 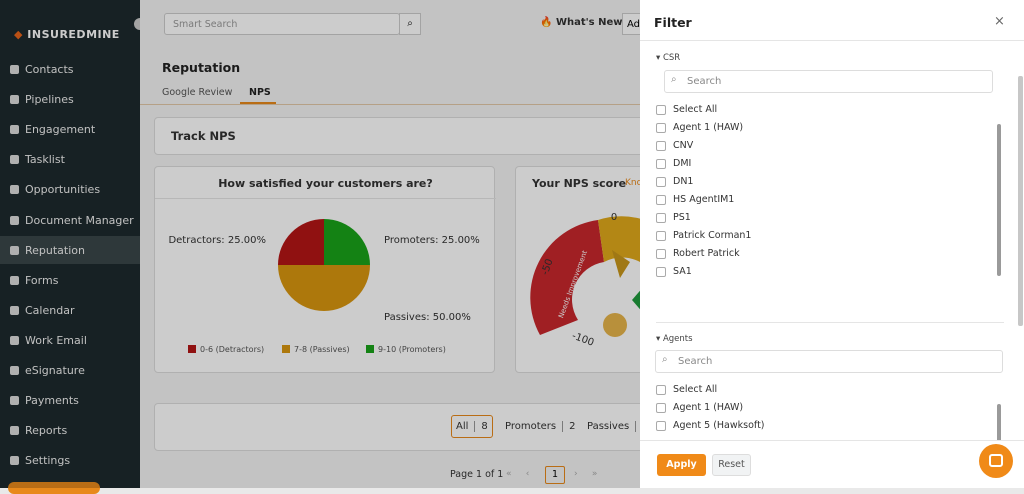 I want to click on nav-label: Pipelines, so click(x=49, y=100).